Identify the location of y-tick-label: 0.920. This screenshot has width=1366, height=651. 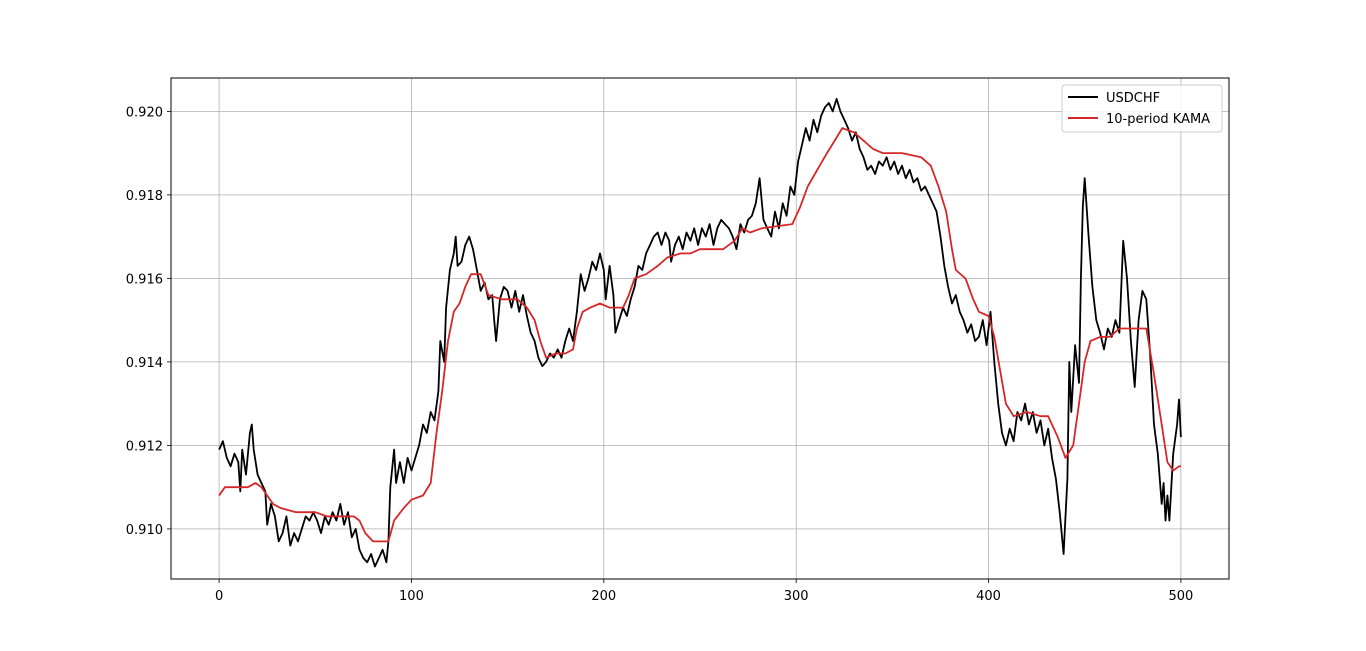
(144, 112).